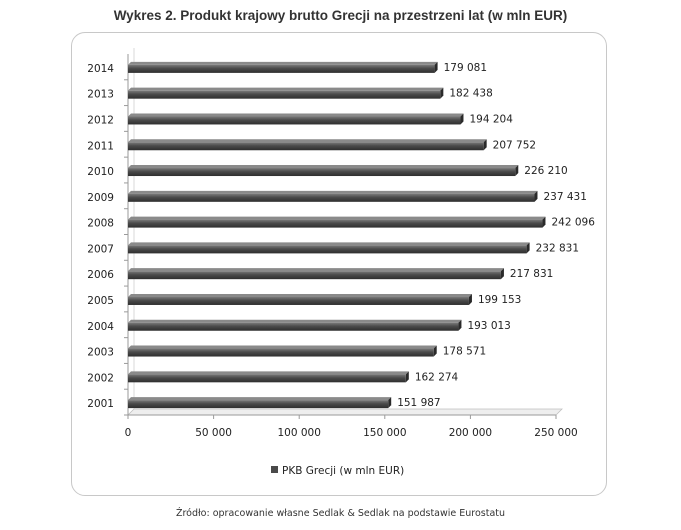 The width and height of the screenshot is (681, 530). Describe the element at coordinates (418, 403) in the screenshot. I see `data-label: 151 987` at that location.